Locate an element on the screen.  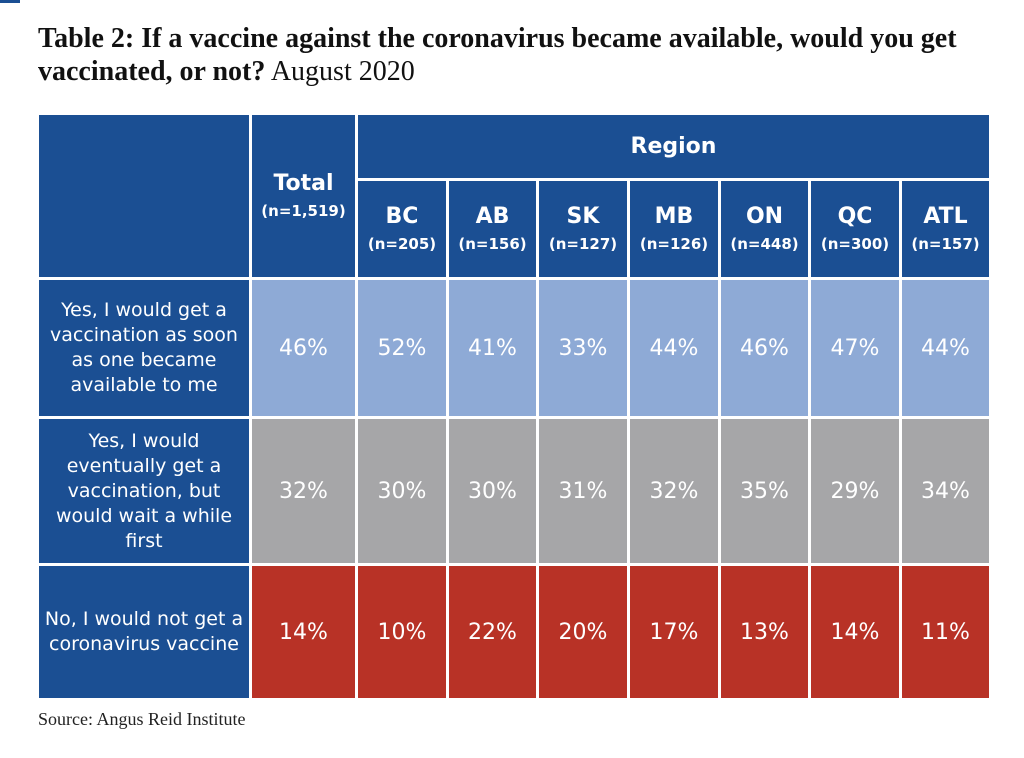
column-n-mb: (n=126) is located at coordinates (674, 244).